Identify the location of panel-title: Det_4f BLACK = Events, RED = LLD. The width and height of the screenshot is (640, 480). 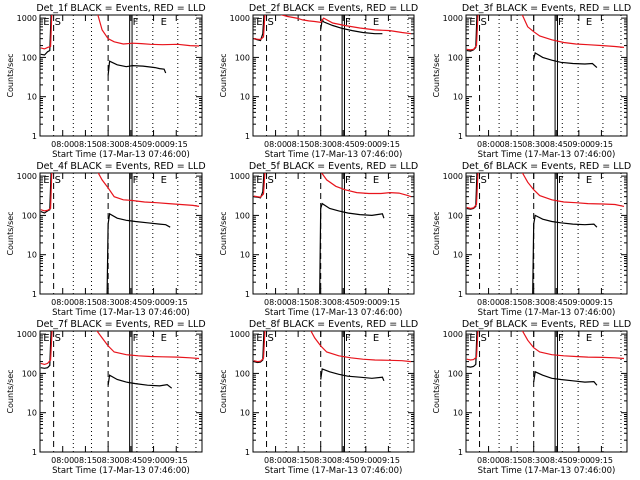
(120, 166).